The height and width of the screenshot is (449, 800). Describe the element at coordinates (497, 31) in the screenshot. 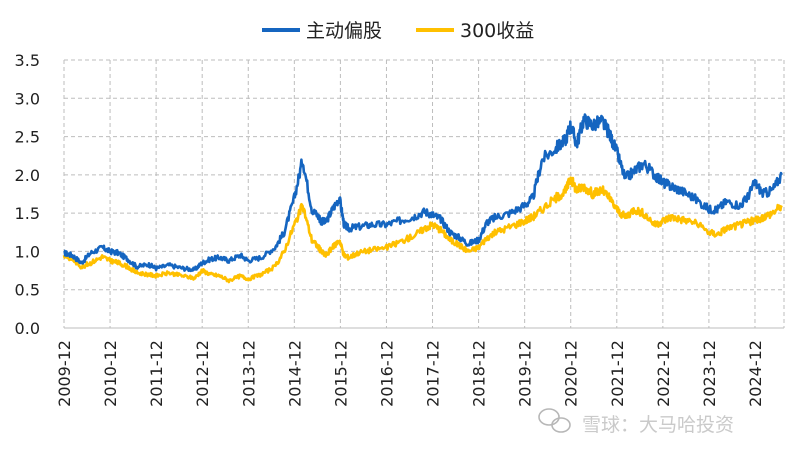

I see `legend-label: 300收益` at that location.